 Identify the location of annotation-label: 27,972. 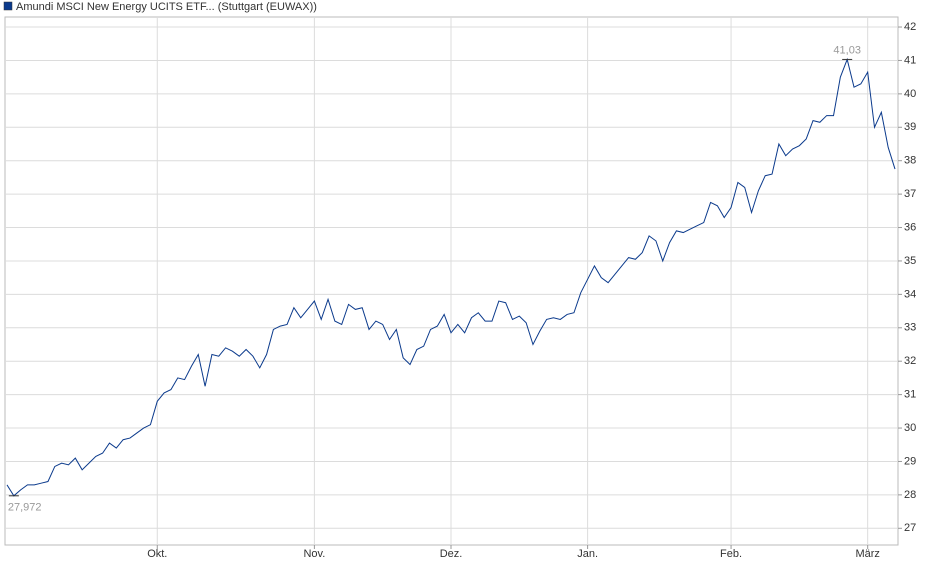
(25, 508).